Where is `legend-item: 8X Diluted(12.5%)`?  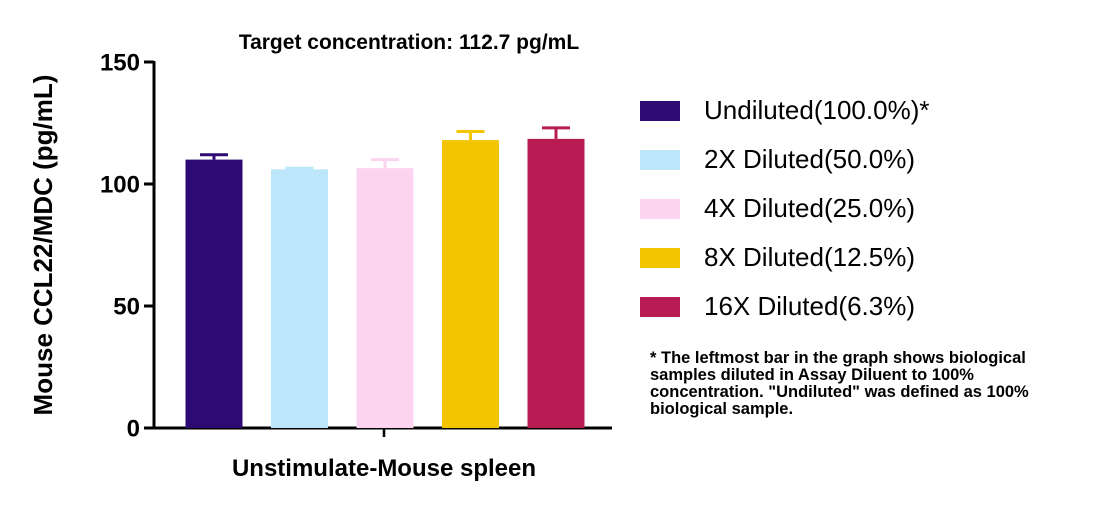
legend-item: 8X Diluted(12.5%) is located at coordinates (784, 257).